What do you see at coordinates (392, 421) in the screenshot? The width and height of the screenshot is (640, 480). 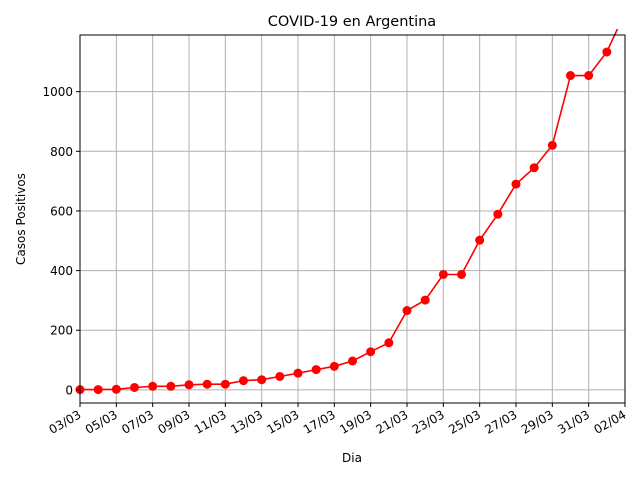 I see `x-tick-label: 21/03` at bounding box center [392, 421].